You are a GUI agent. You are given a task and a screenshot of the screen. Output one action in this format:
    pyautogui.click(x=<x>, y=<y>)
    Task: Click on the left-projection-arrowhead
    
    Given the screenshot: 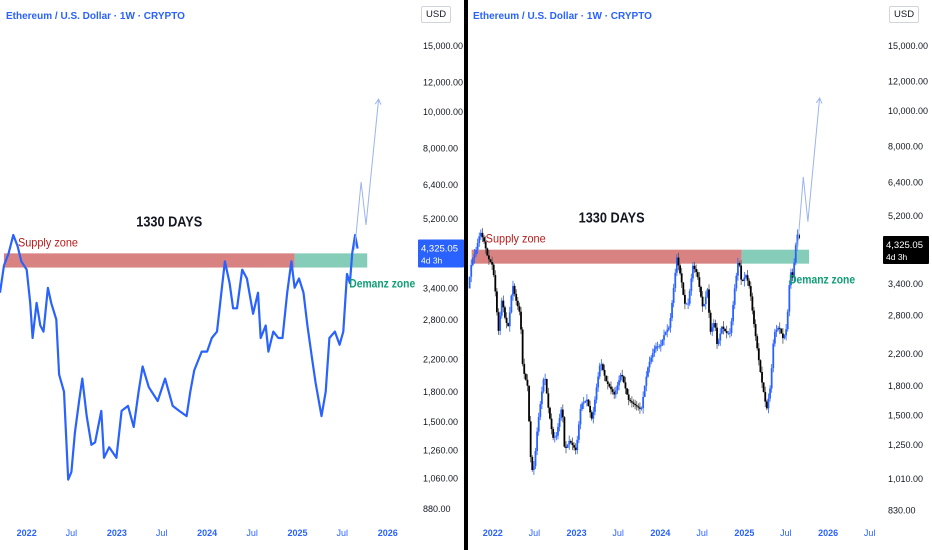 What is the action you would take?
    pyautogui.click(x=378, y=101)
    